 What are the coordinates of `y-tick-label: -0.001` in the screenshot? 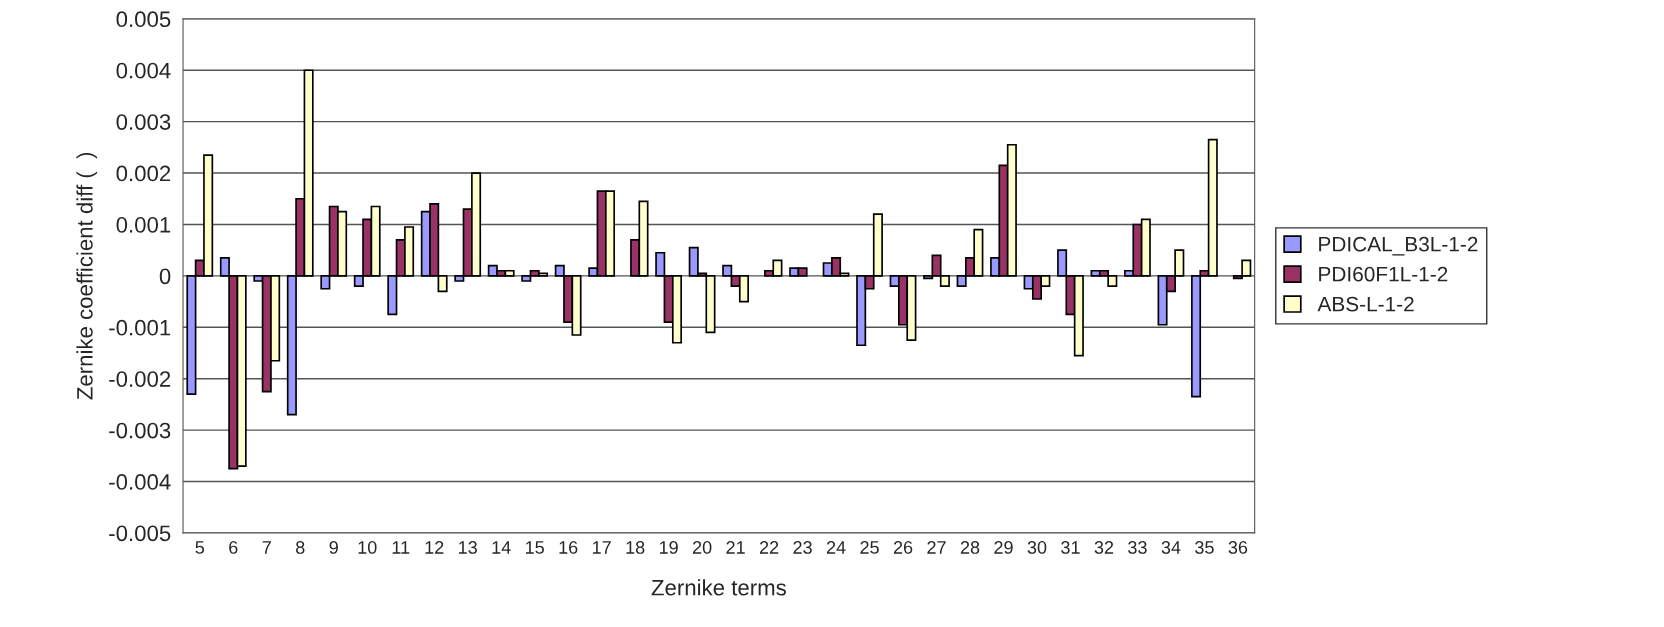 It's located at (140, 327).